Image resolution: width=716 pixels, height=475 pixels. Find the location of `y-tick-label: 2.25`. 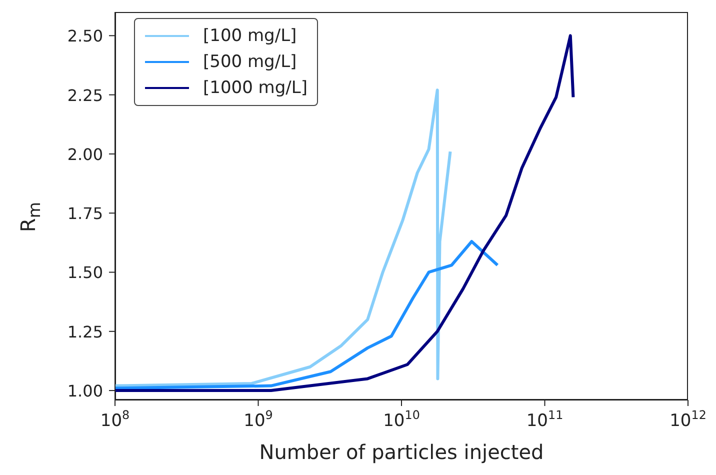

y-tick-label: 2.25 is located at coordinates (85, 95).